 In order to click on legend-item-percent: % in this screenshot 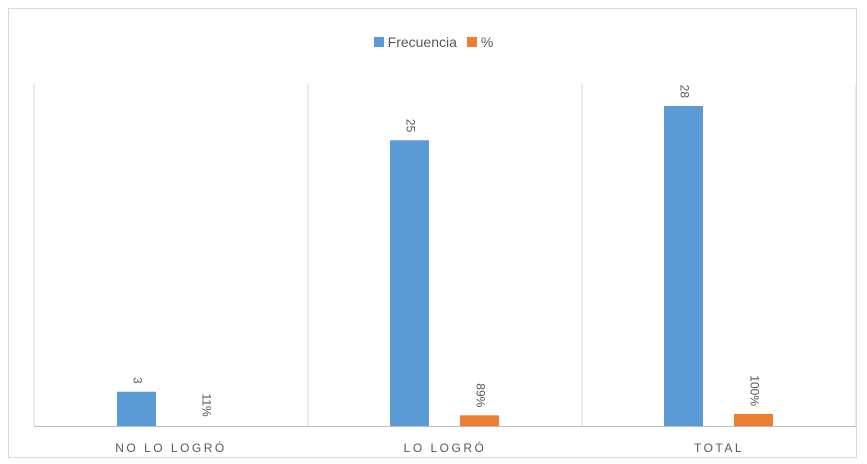, I will do `click(480, 42)`.